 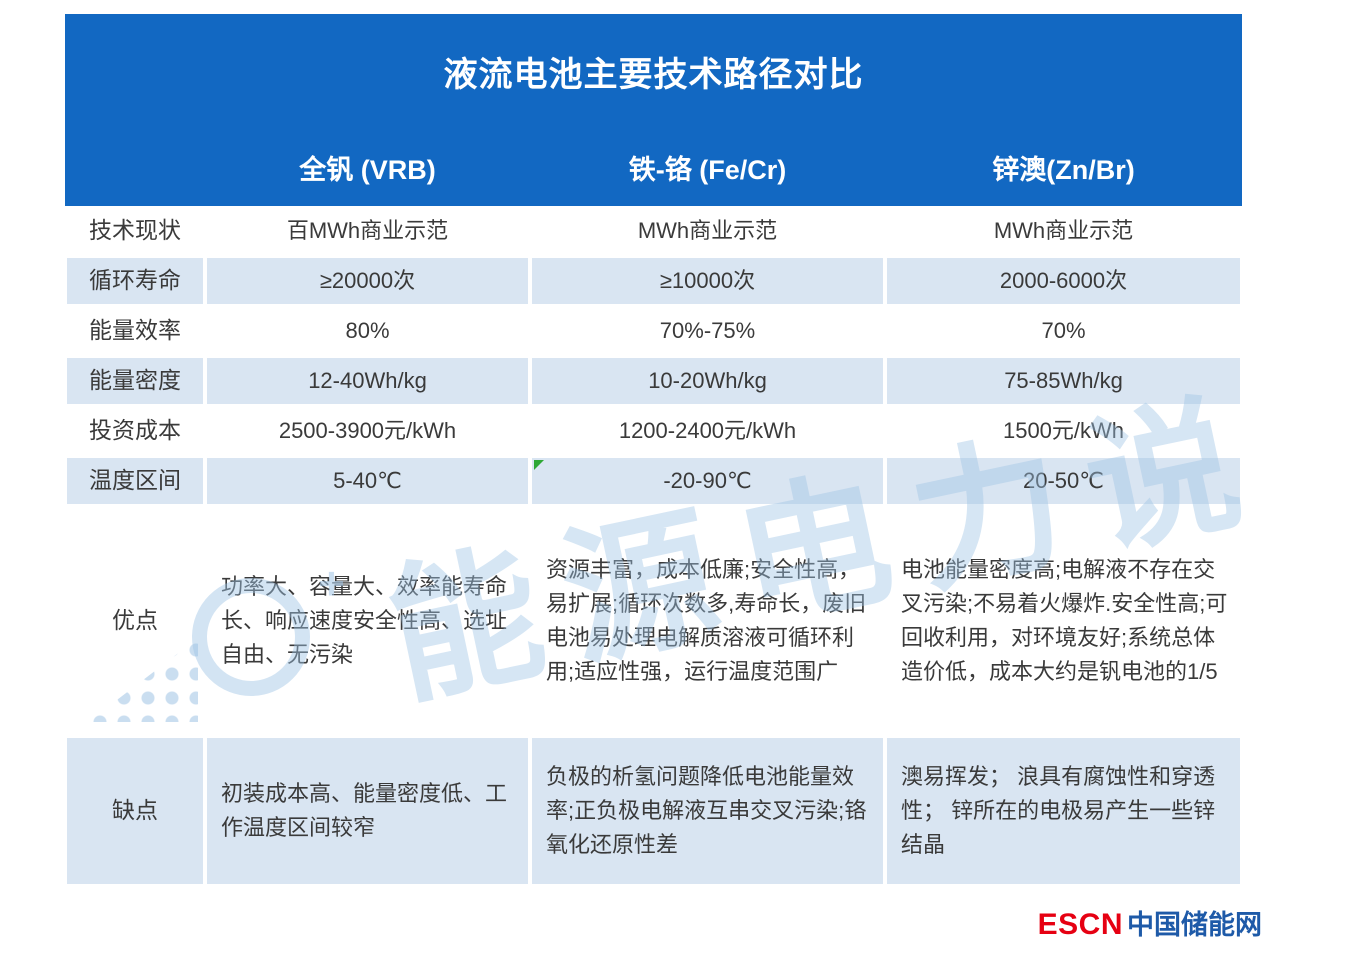 What do you see at coordinates (135, 481) in the screenshot?
I see `row-label: 温度区间` at bounding box center [135, 481].